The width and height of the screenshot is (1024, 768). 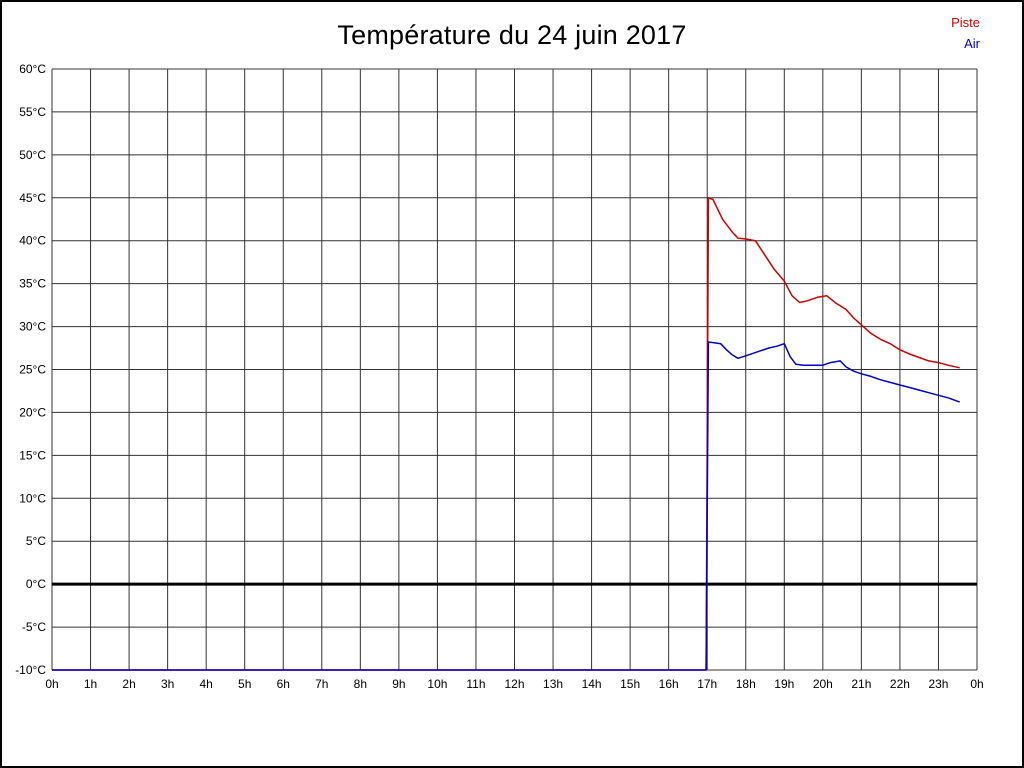 What do you see at coordinates (167, 684) in the screenshot?
I see `x-tick-label: 3h` at bounding box center [167, 684].